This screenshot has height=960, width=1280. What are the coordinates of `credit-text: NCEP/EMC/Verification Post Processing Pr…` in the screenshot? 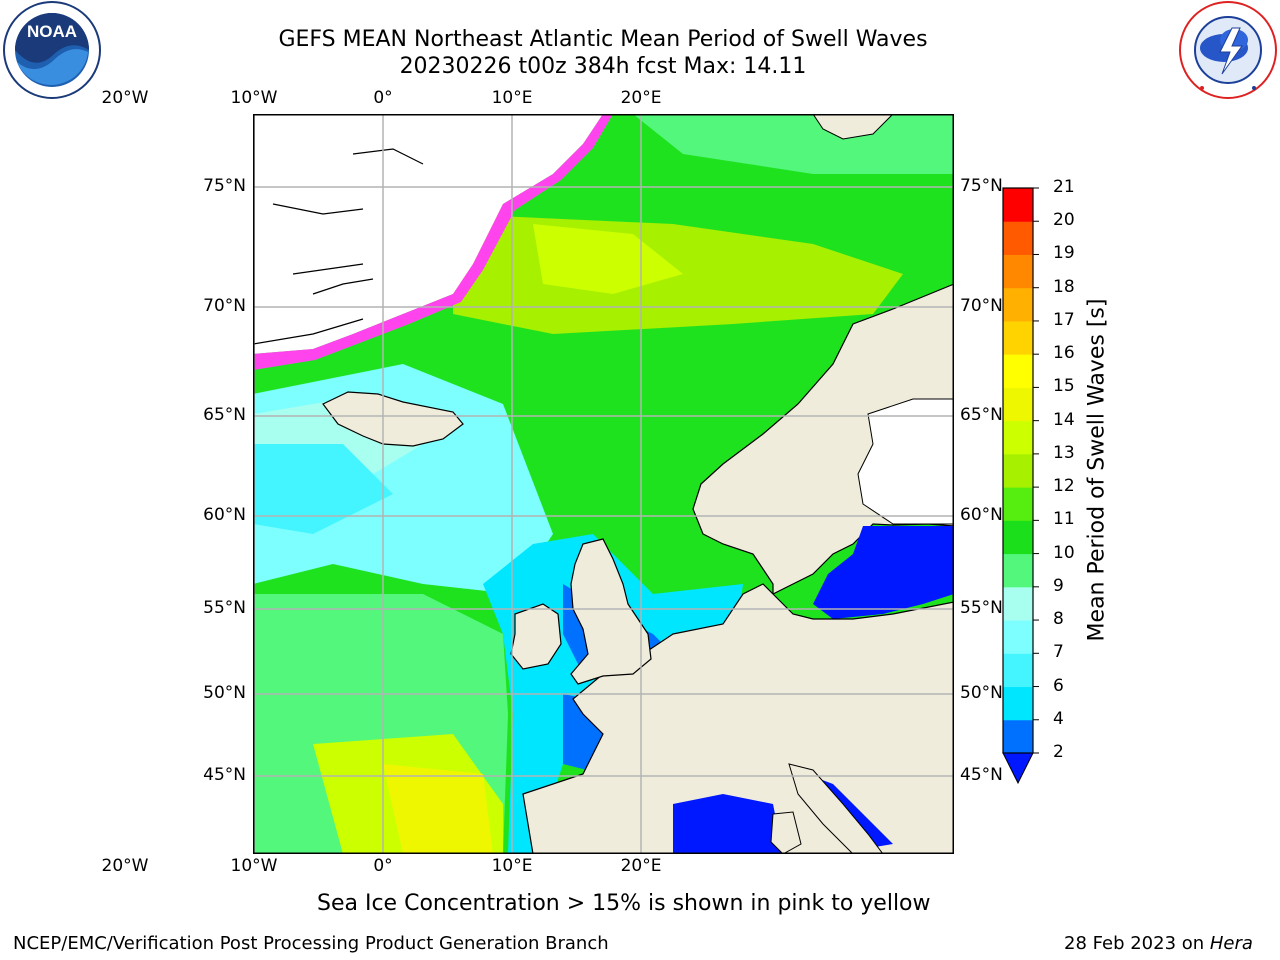 It's located at (311, 943).